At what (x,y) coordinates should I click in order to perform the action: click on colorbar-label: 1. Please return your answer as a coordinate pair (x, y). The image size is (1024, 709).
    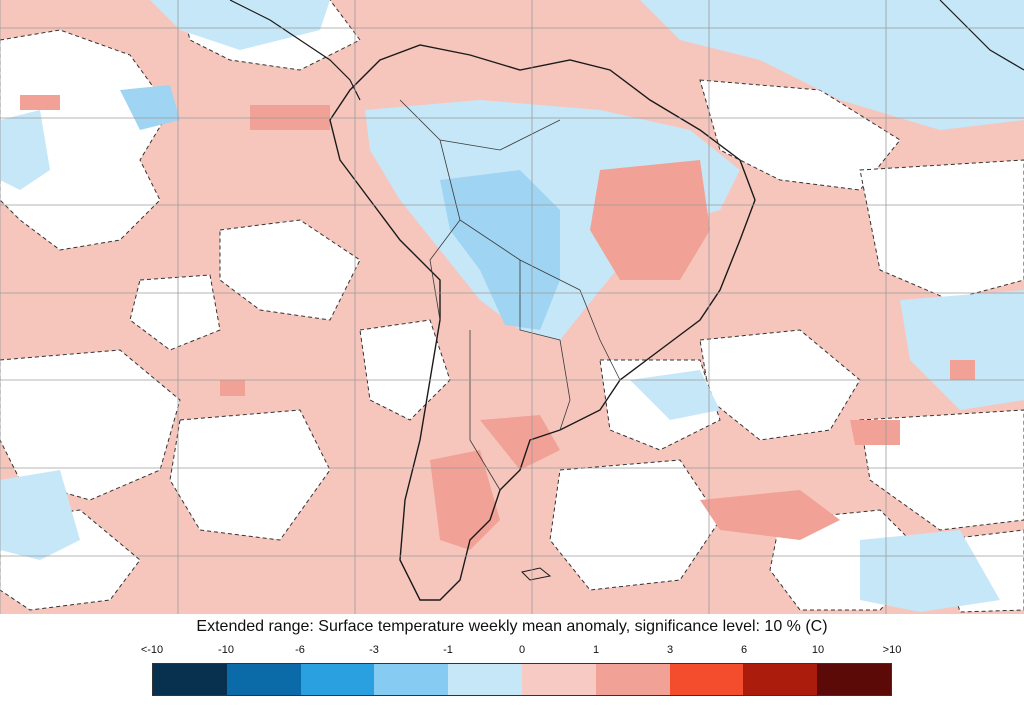
    Looking at the image, I should click on (596, 650).